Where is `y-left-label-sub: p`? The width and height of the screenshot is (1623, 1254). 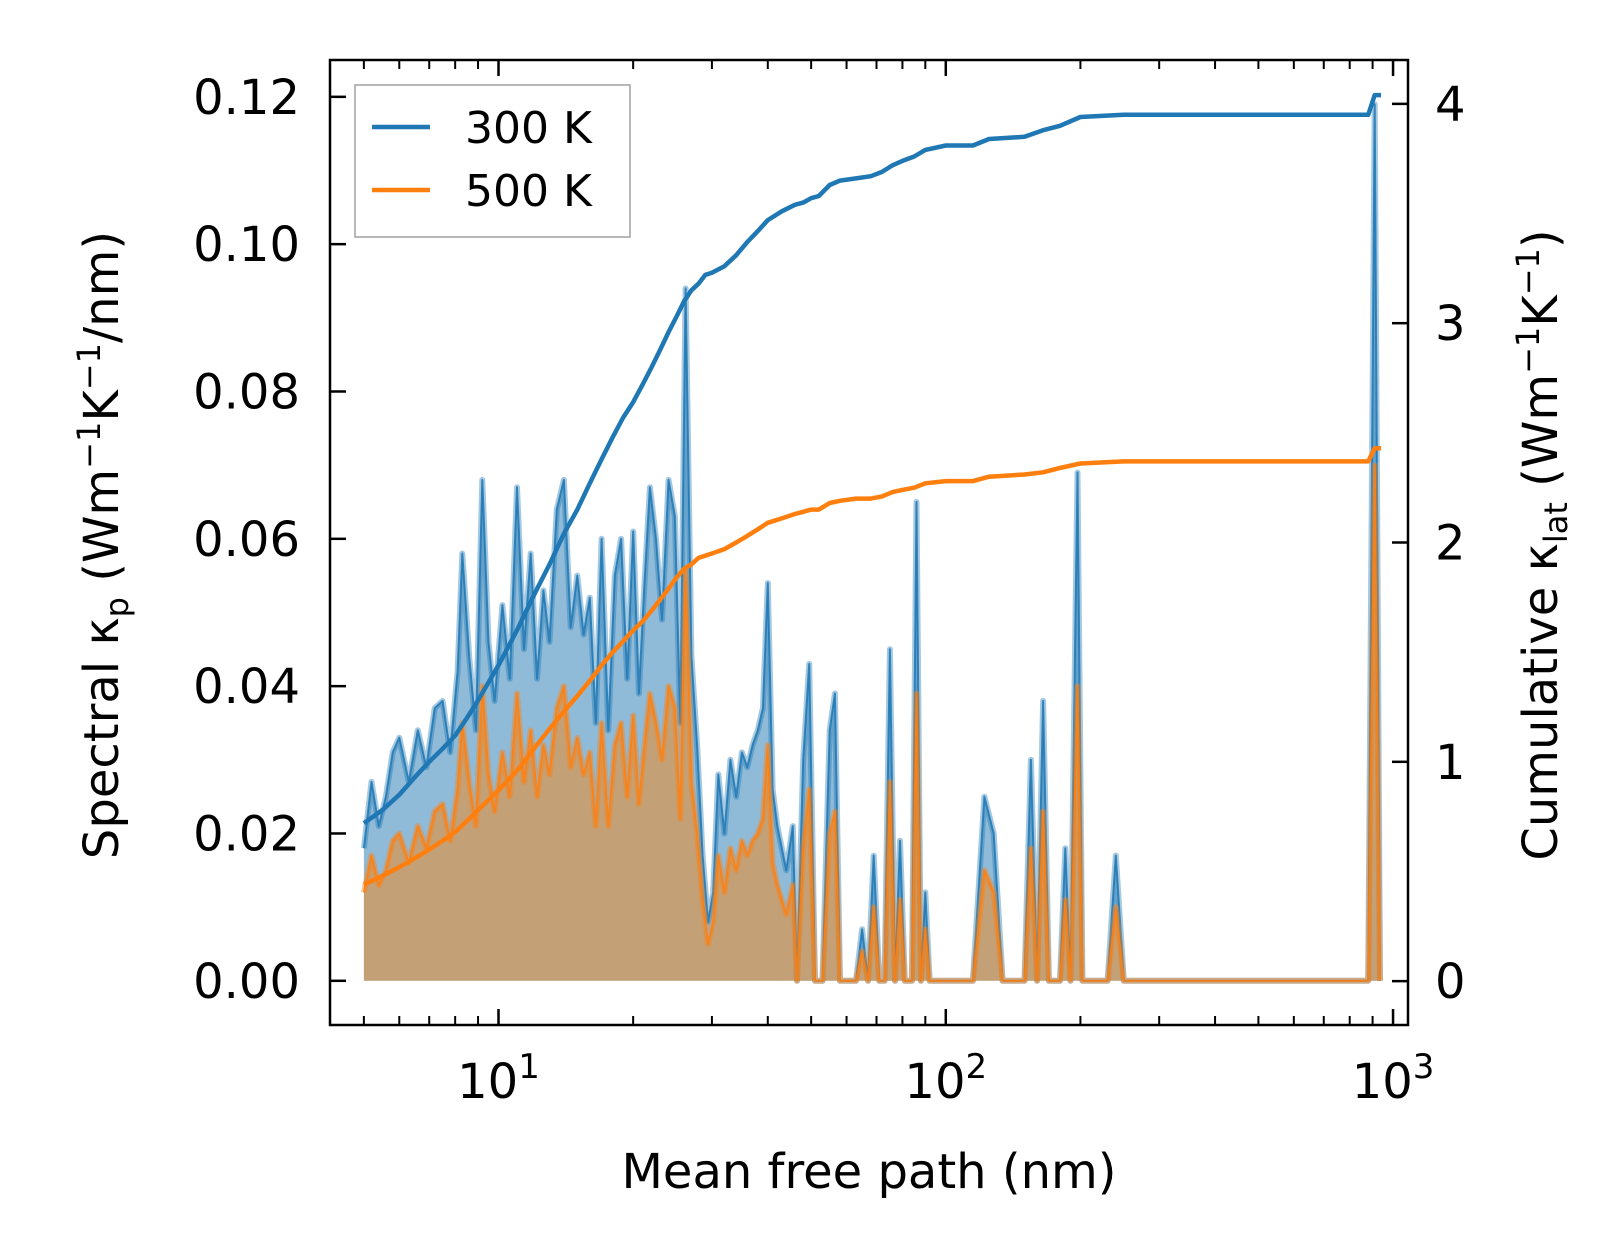
y-left-label-sub: p is located at coordinates (117, 607).